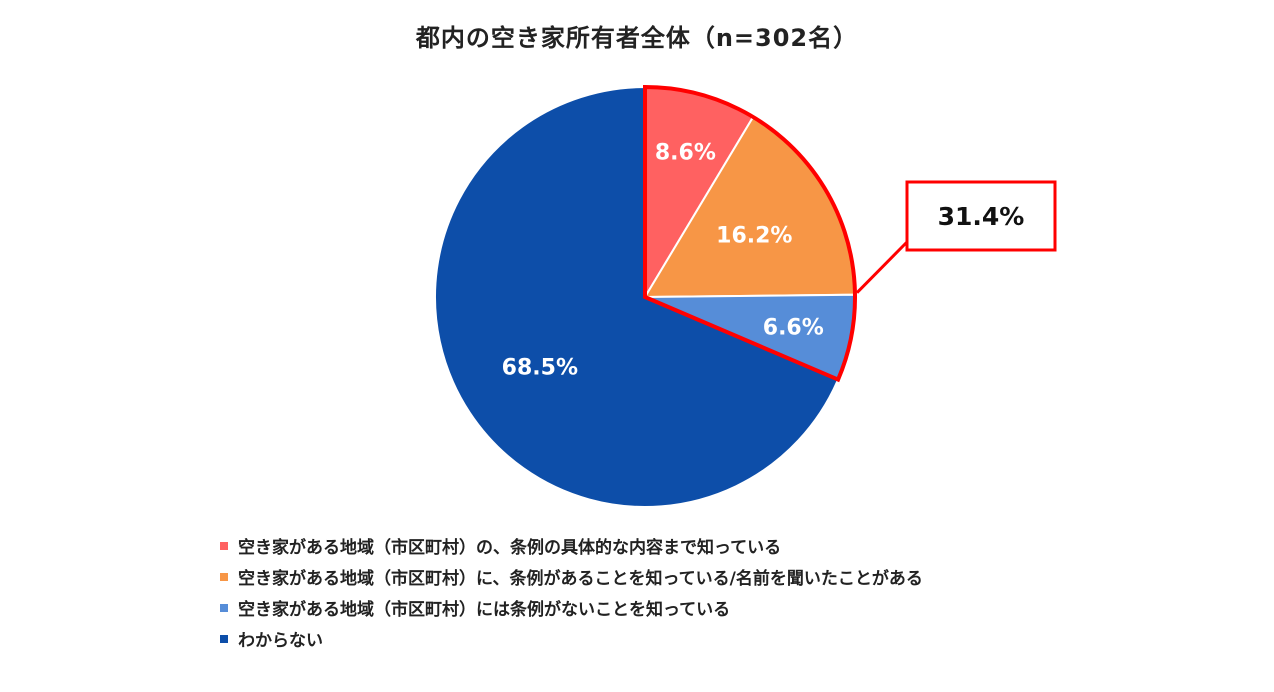 The width and height of the screenshot is (1274, 692). I want to click on slice-label-3: 68.5%, so click(540, 367).